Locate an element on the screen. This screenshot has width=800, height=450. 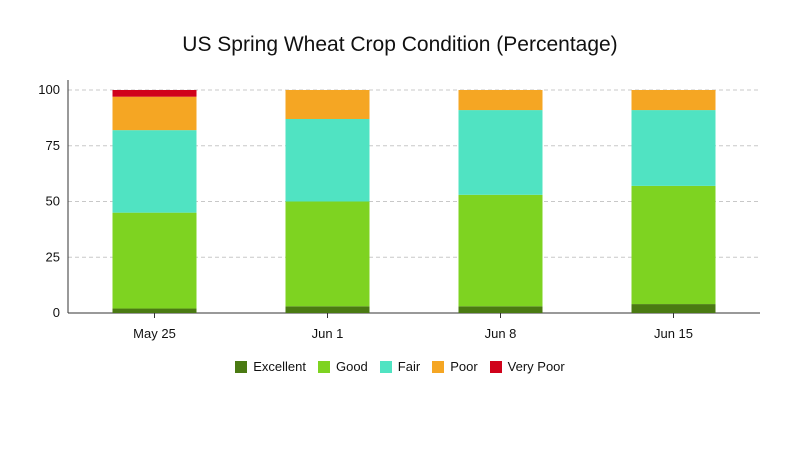
x-tick-label: May 25 is located at coordinates (154, 333).